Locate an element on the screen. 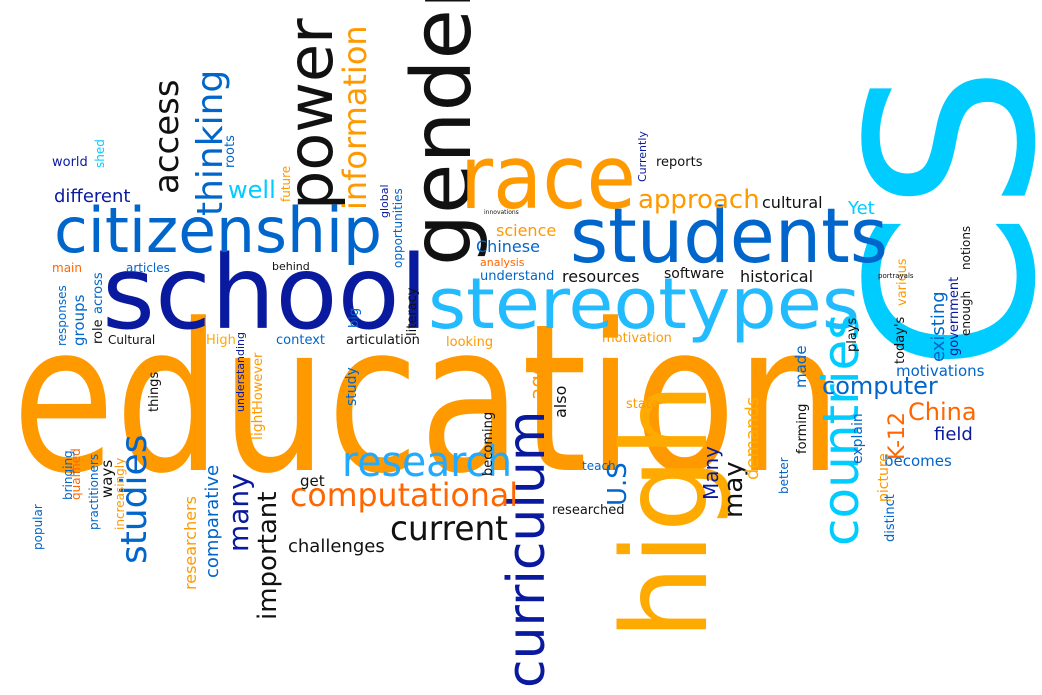 This screenshot has height=695, width=1042. word-bringing: bringing is located at coordinates (68, 475).